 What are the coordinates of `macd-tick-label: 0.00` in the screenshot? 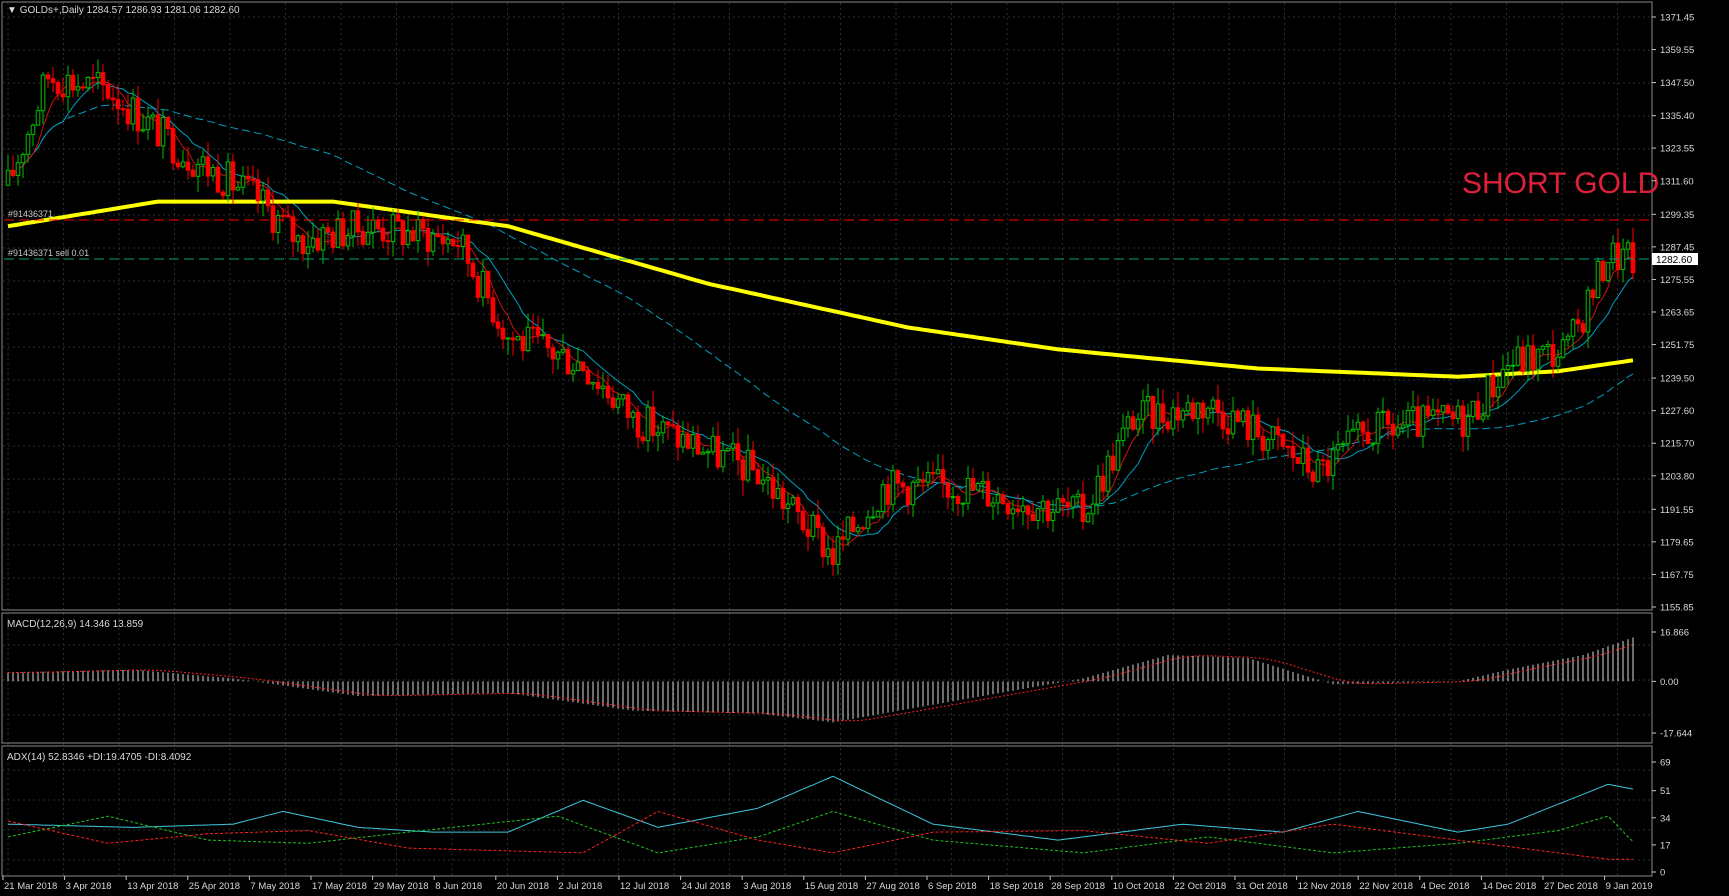 It's located at (1669, 682).